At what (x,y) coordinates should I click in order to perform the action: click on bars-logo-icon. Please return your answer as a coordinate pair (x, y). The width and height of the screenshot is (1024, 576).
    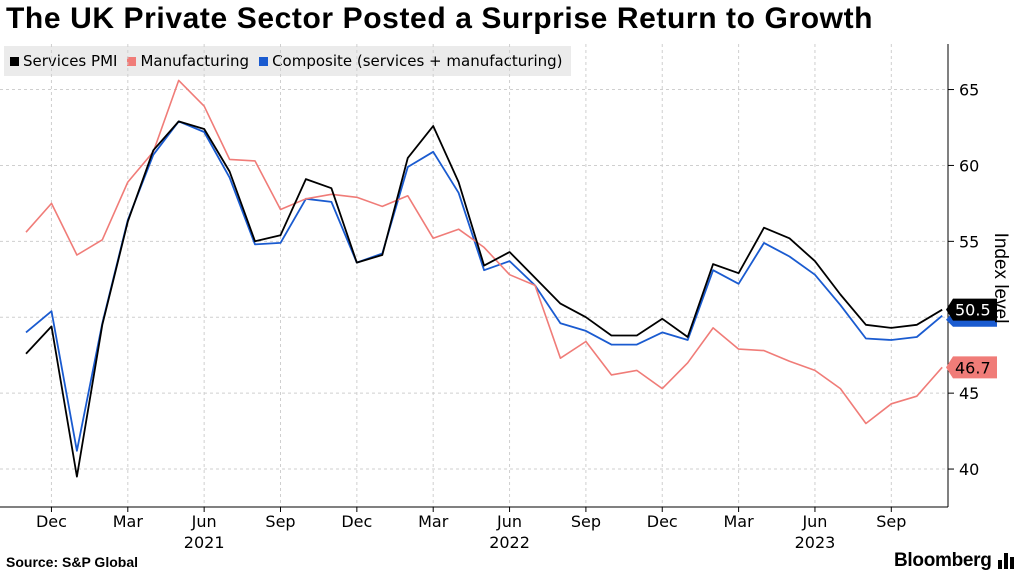
    Looking at the image, I should click on (1005, 561).